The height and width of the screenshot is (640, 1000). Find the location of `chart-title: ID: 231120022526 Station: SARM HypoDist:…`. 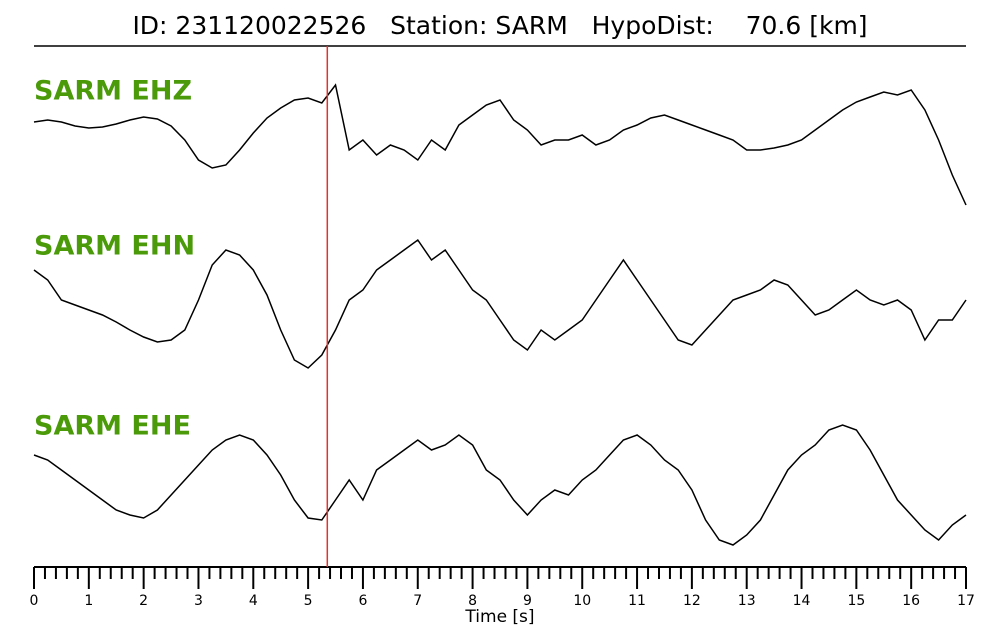

chart-title: ID: 231120022526 Station: SARM HypoDist:… is located at coordinates (499, 25).